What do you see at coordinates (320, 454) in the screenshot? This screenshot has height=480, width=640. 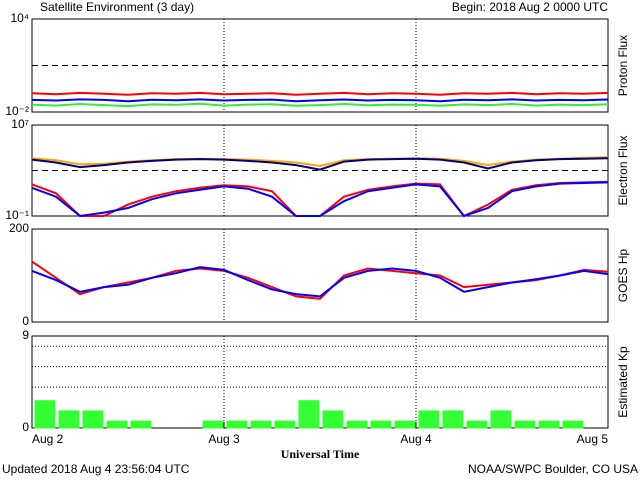 I see `x-axis-label: Universal Time` at bounding box center [320, 454].